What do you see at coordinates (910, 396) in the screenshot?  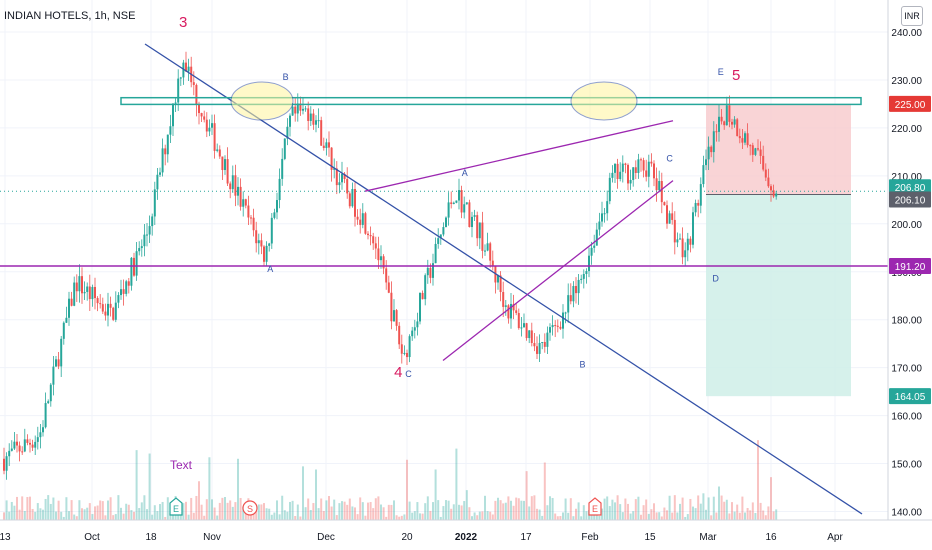 I see `price-tag-target: 164.05` at bounding box center [910, 396].